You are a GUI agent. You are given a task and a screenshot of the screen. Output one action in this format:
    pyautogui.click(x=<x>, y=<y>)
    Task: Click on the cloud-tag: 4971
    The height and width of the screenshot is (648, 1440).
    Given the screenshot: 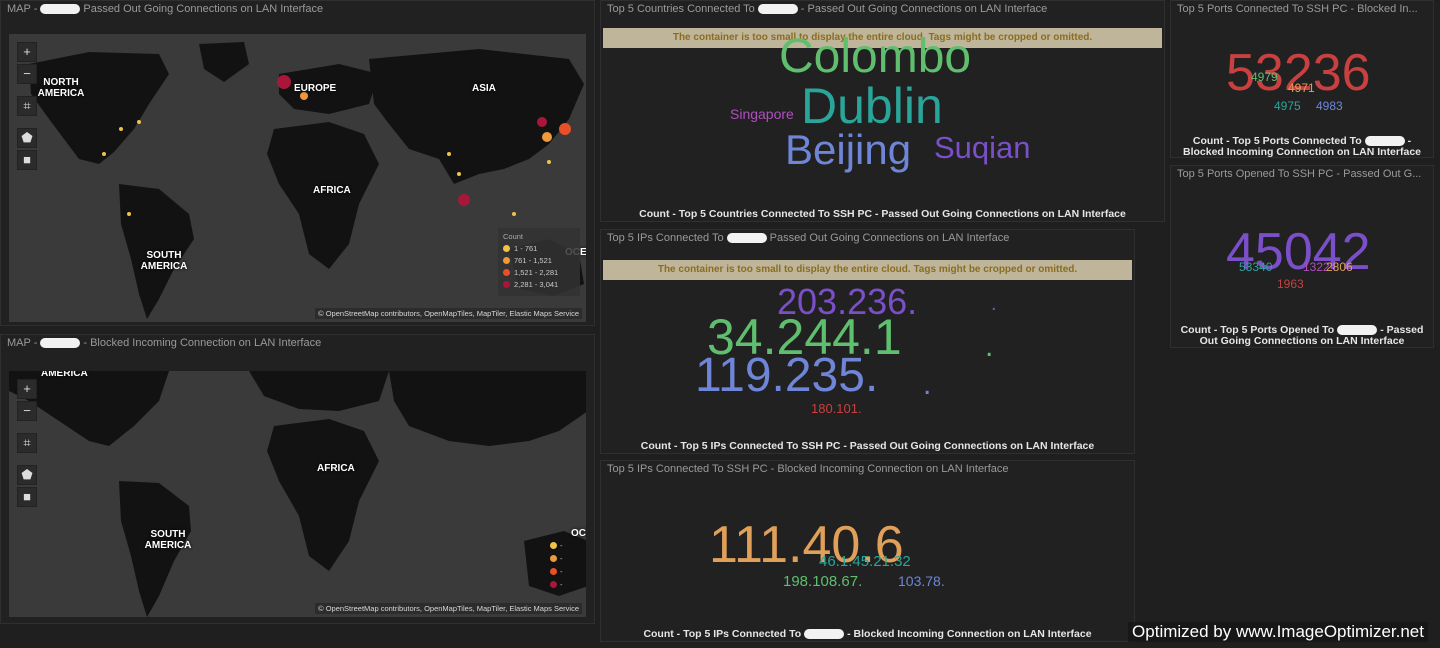 What is the action you would take?
    pyautogui.click(x=1301, y=88)
    